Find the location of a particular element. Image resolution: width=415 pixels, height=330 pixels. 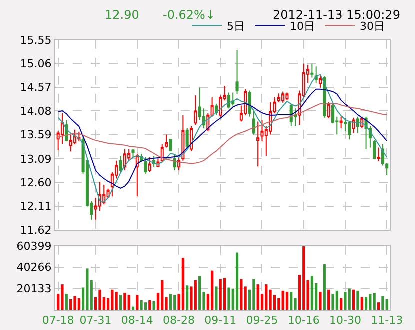

y-tick-label: 14.57 is located at coordinates (36, 87).